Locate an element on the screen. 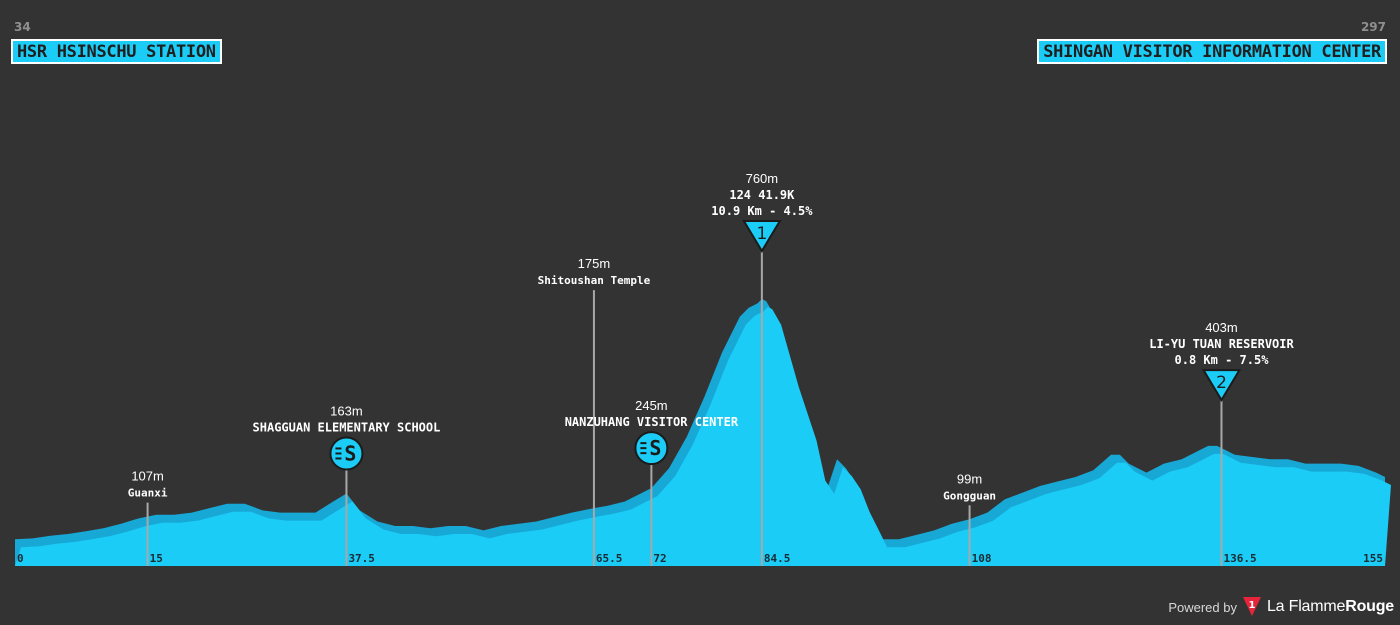 Image resolution: width=1400 pixels, height=625 pixels. brand-name-plain: La Flamme is located at coordinates (1306, 606).